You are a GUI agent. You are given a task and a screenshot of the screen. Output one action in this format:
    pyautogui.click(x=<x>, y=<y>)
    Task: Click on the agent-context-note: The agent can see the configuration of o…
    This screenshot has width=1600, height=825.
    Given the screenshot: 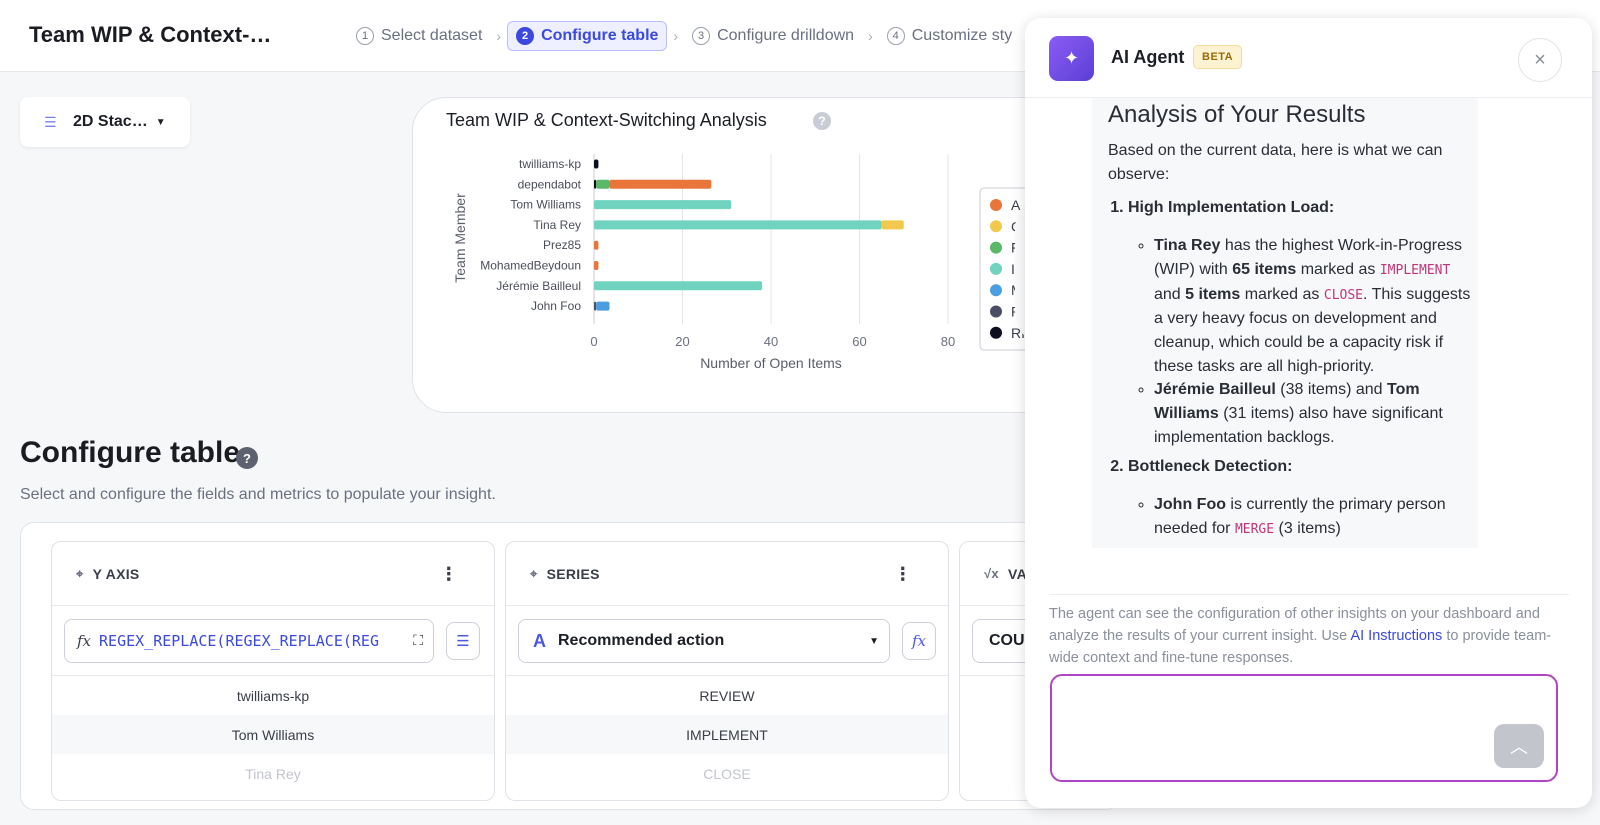 What is the action you would take?
    pyautogui.click(x=1309, y=631)
    